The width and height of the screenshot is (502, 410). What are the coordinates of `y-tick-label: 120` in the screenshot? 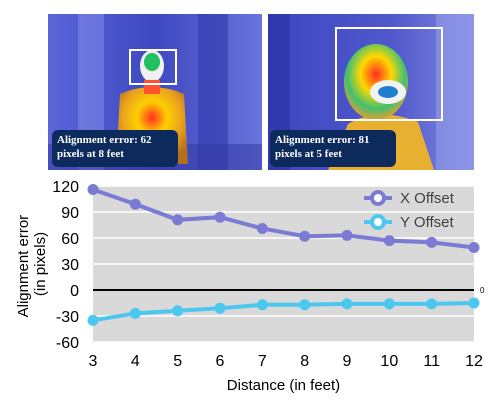 It's located at (65, 187).